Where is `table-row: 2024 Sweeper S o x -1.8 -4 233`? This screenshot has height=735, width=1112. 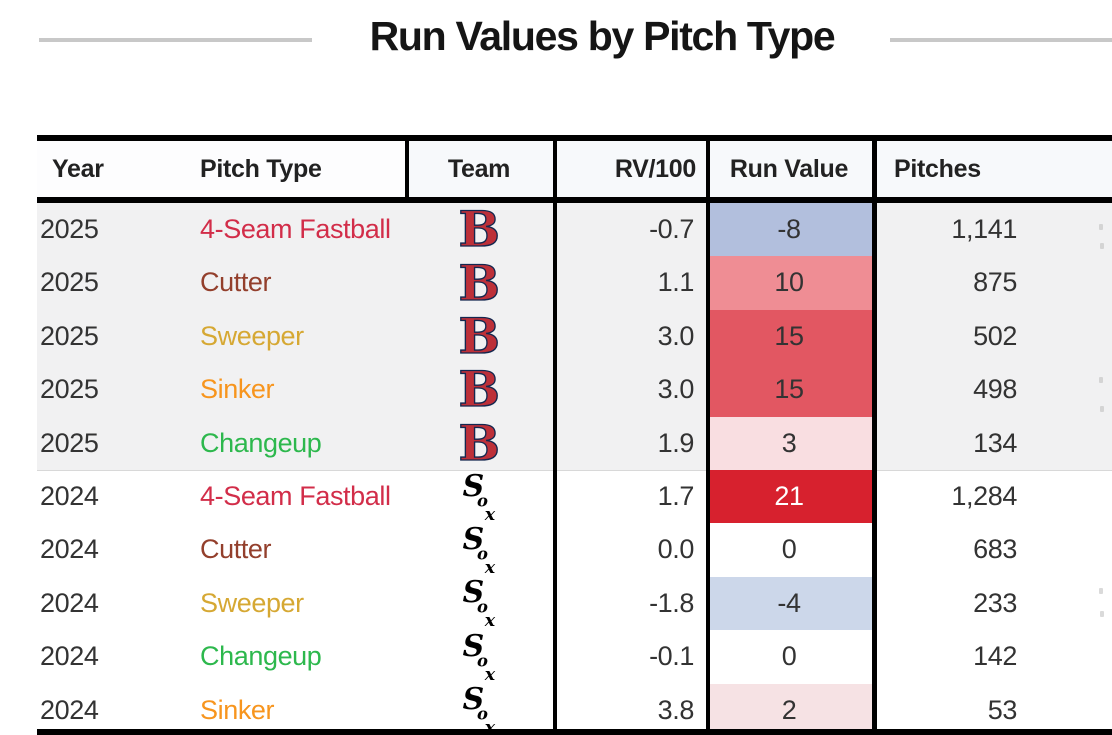 table-row: 2024 Sweeper S o x -1.8 -4 233 is located at coordinates (574, 603).